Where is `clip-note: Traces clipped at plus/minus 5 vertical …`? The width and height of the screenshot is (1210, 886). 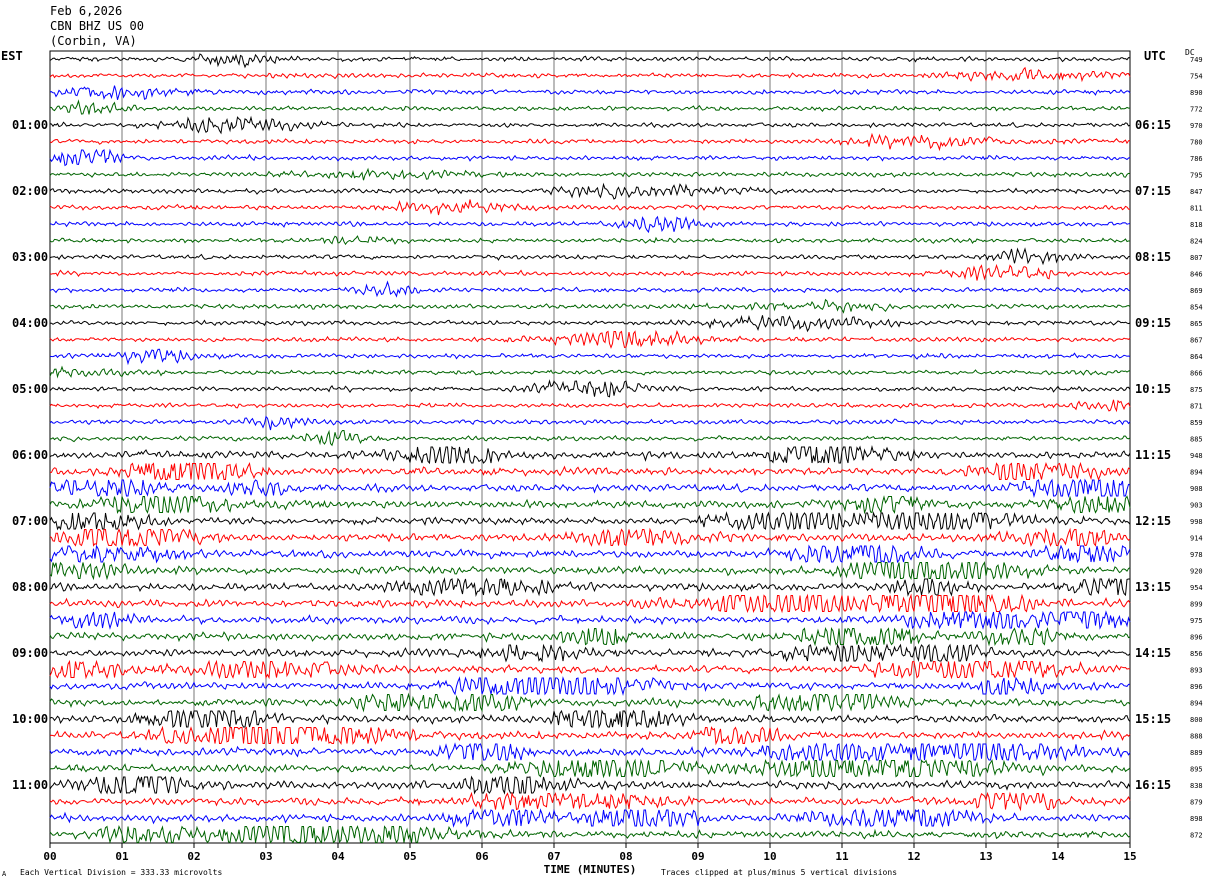 clip-note: Traces clipped at plus/minus 5 vertical … is located at coordinates (779, 872).